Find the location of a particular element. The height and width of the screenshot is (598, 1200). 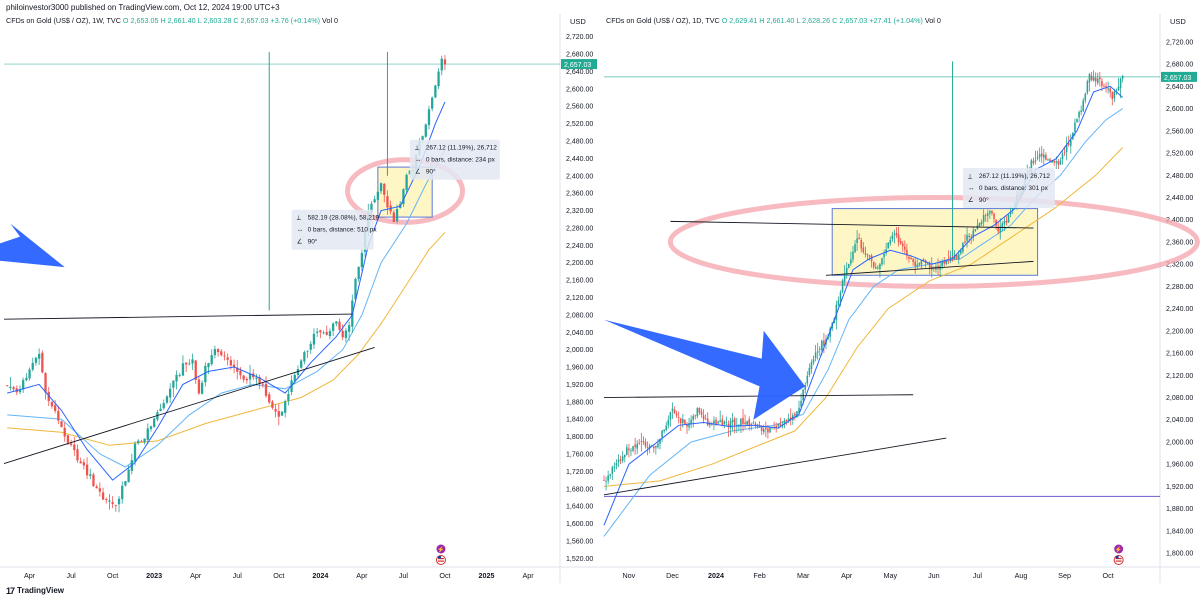

flag-canton is located at coordinates (1117, 557).